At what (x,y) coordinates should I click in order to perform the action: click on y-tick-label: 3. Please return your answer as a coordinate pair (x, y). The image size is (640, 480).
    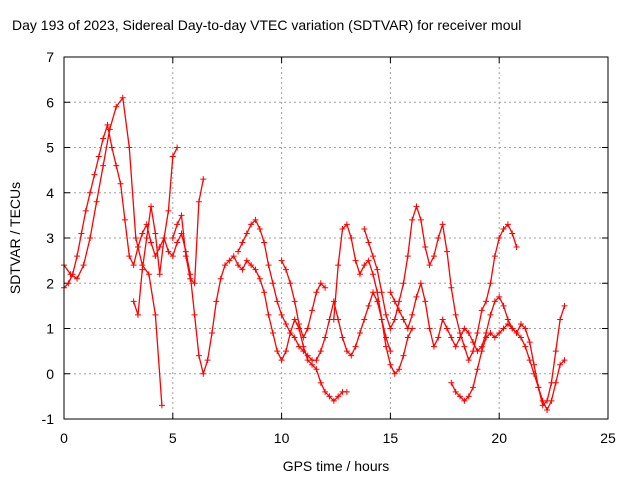
    Looking at the image, I should click on (50, 238).